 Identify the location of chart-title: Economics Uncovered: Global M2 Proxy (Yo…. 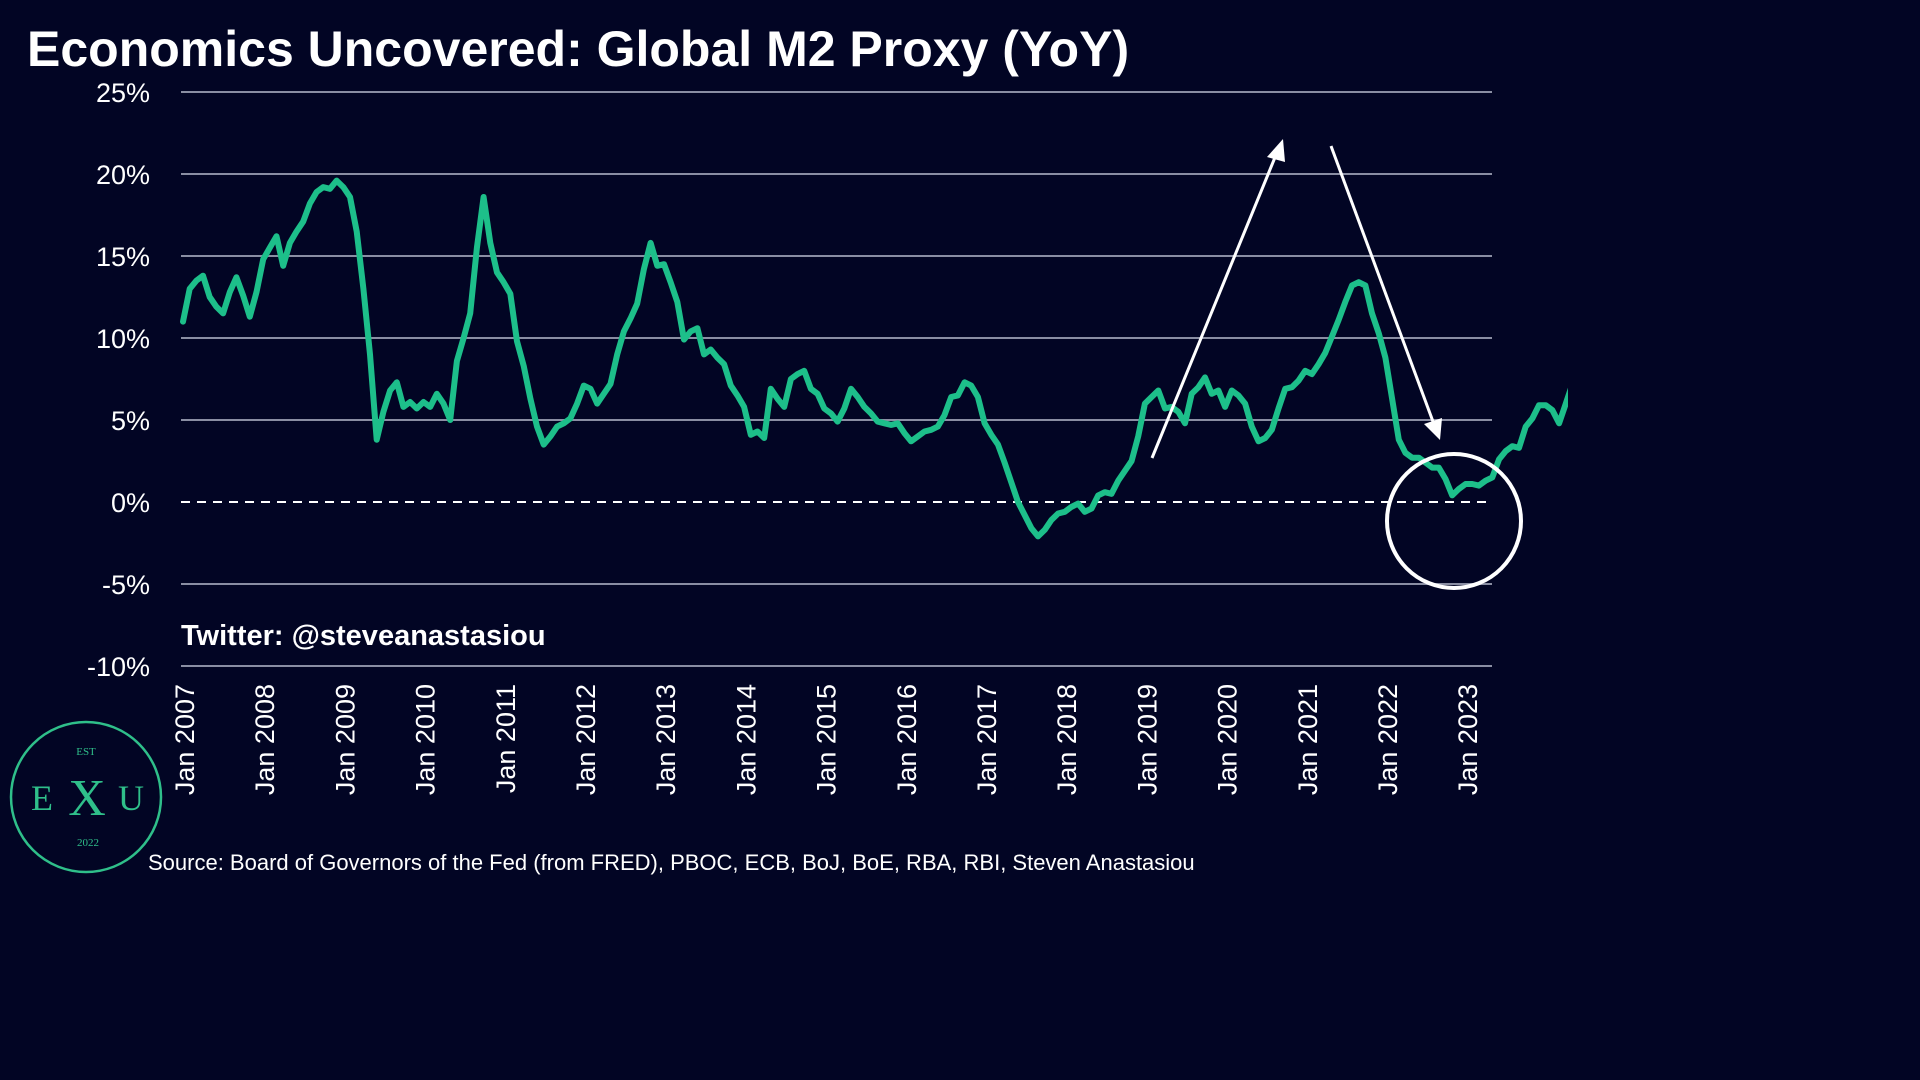
(578, 49).